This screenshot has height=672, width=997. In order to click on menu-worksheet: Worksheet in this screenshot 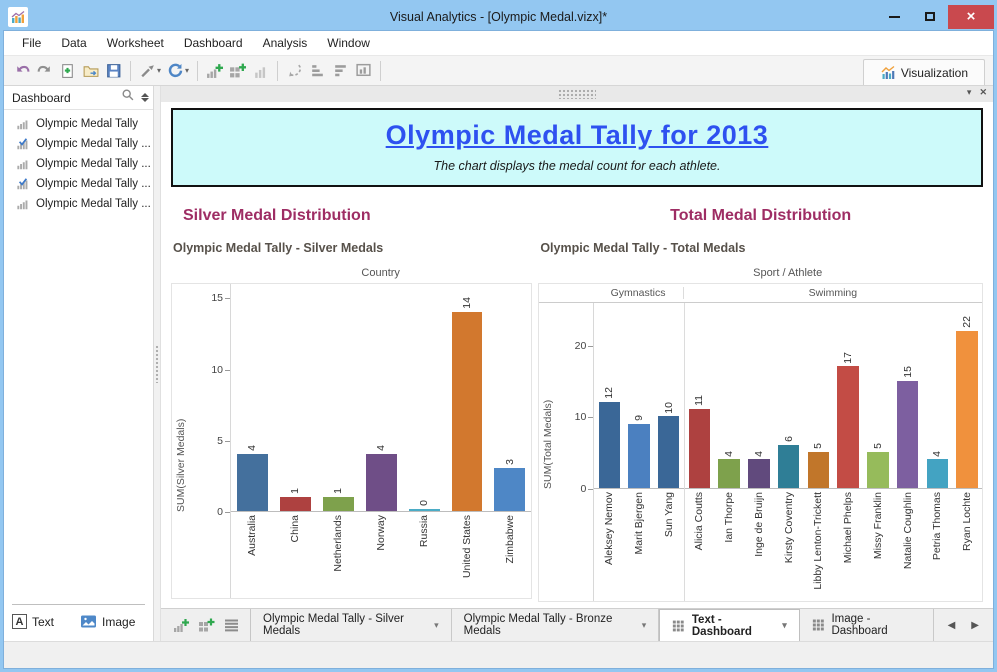, I will do `click(135, 43)`.